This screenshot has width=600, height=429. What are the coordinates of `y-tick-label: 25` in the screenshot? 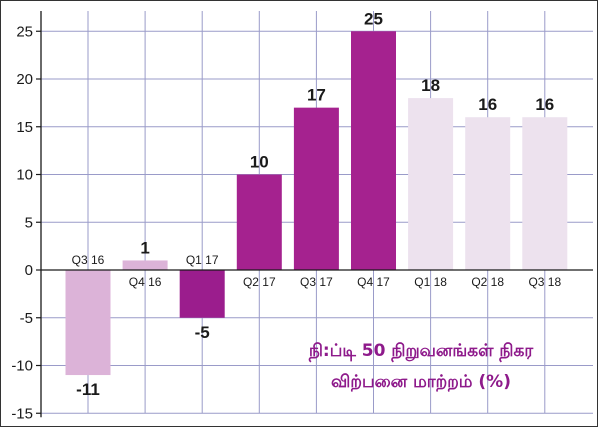 It's located at (24, 31).